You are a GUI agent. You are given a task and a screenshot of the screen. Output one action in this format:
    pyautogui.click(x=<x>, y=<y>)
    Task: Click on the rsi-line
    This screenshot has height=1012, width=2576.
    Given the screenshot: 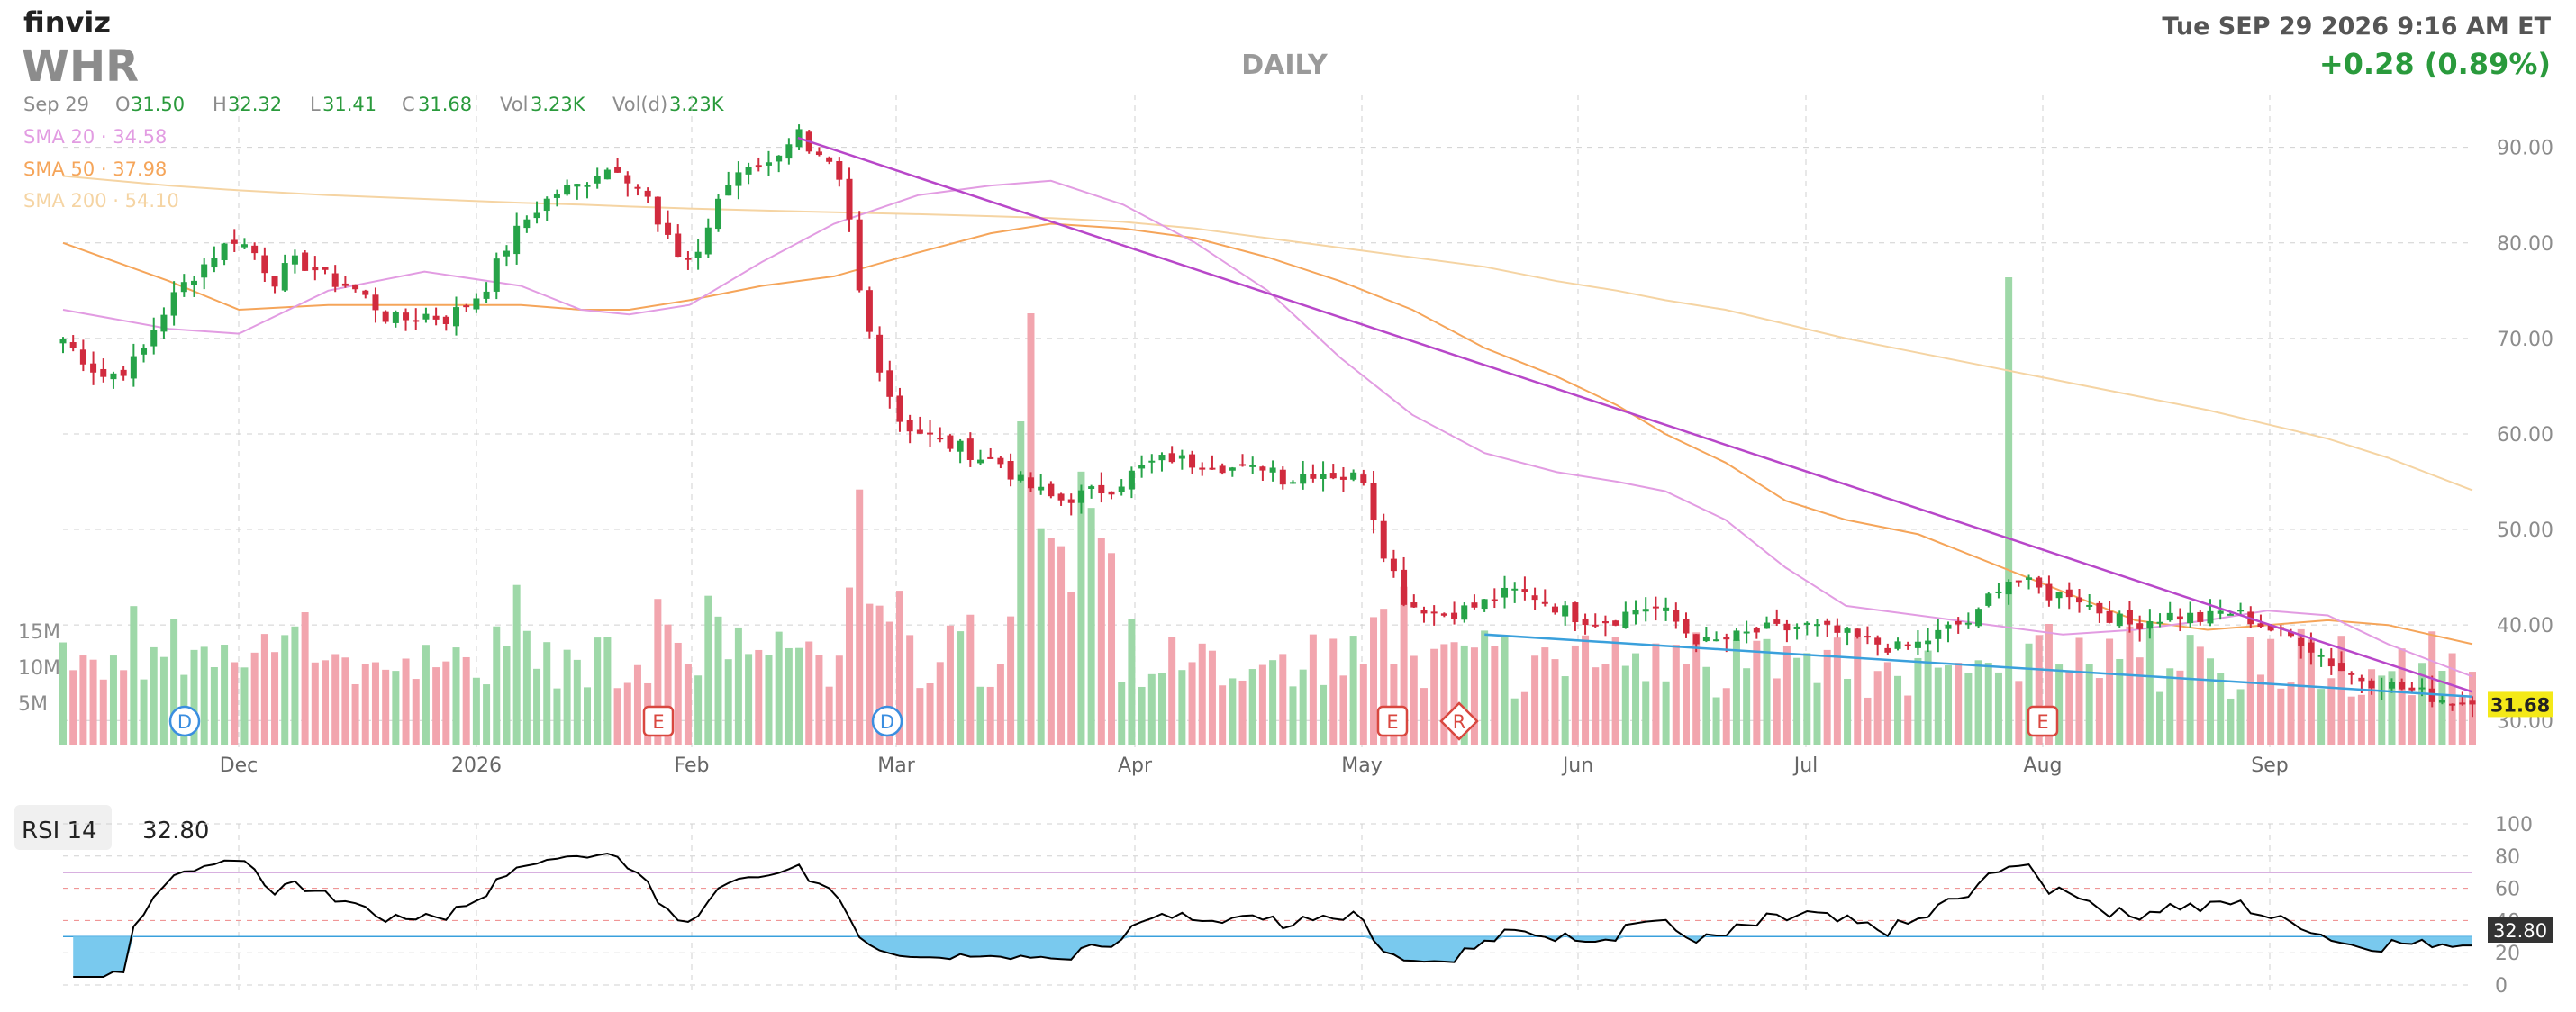 What is the action you would take?
    pyautogui.click(x=1273, y=915)
    